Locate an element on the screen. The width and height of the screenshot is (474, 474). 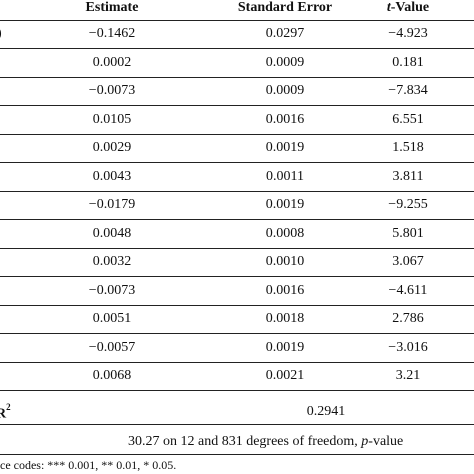
significance-footnote: ce codes: *** 0.001, ** 0.01, * 0.05. is located at coordinates (88, 465).